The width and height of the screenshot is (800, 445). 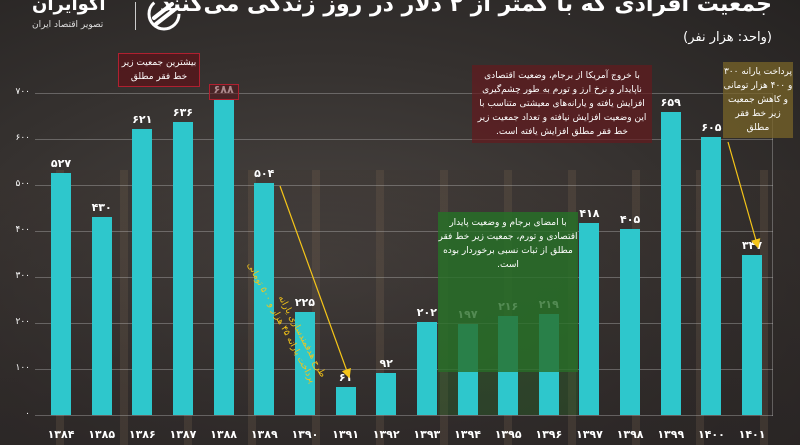 What do you see at coordinates (224, 434) in the screenshot?
I see `x-tick-label: ۱۳۸۸` at bounding box center [224, 434].